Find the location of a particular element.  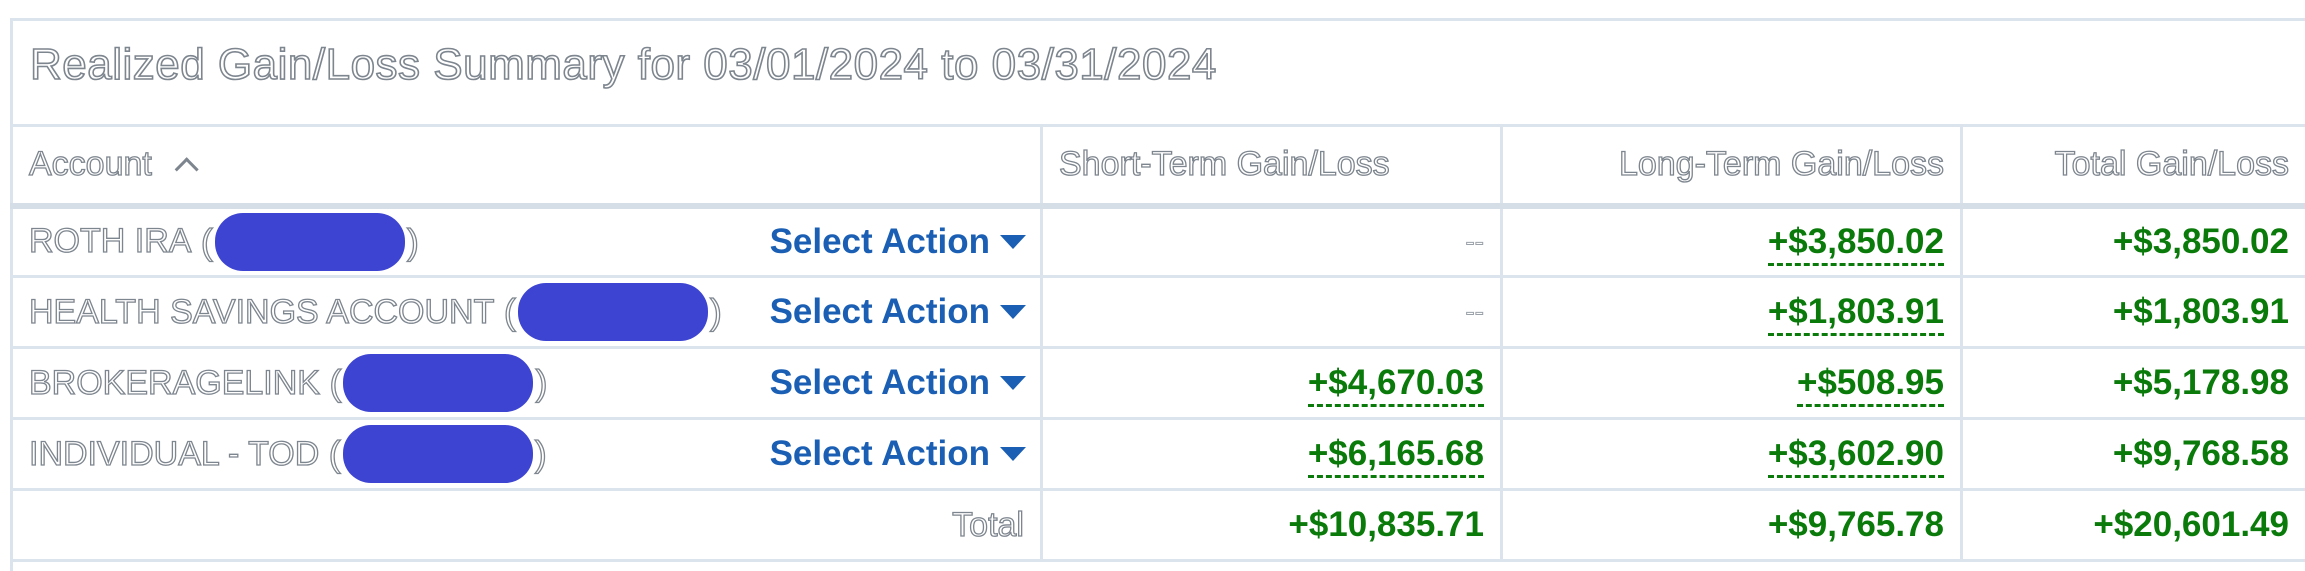

account-cell: INDIVIDUAL - TOD () Select Action is located at coordinates (526, 454).